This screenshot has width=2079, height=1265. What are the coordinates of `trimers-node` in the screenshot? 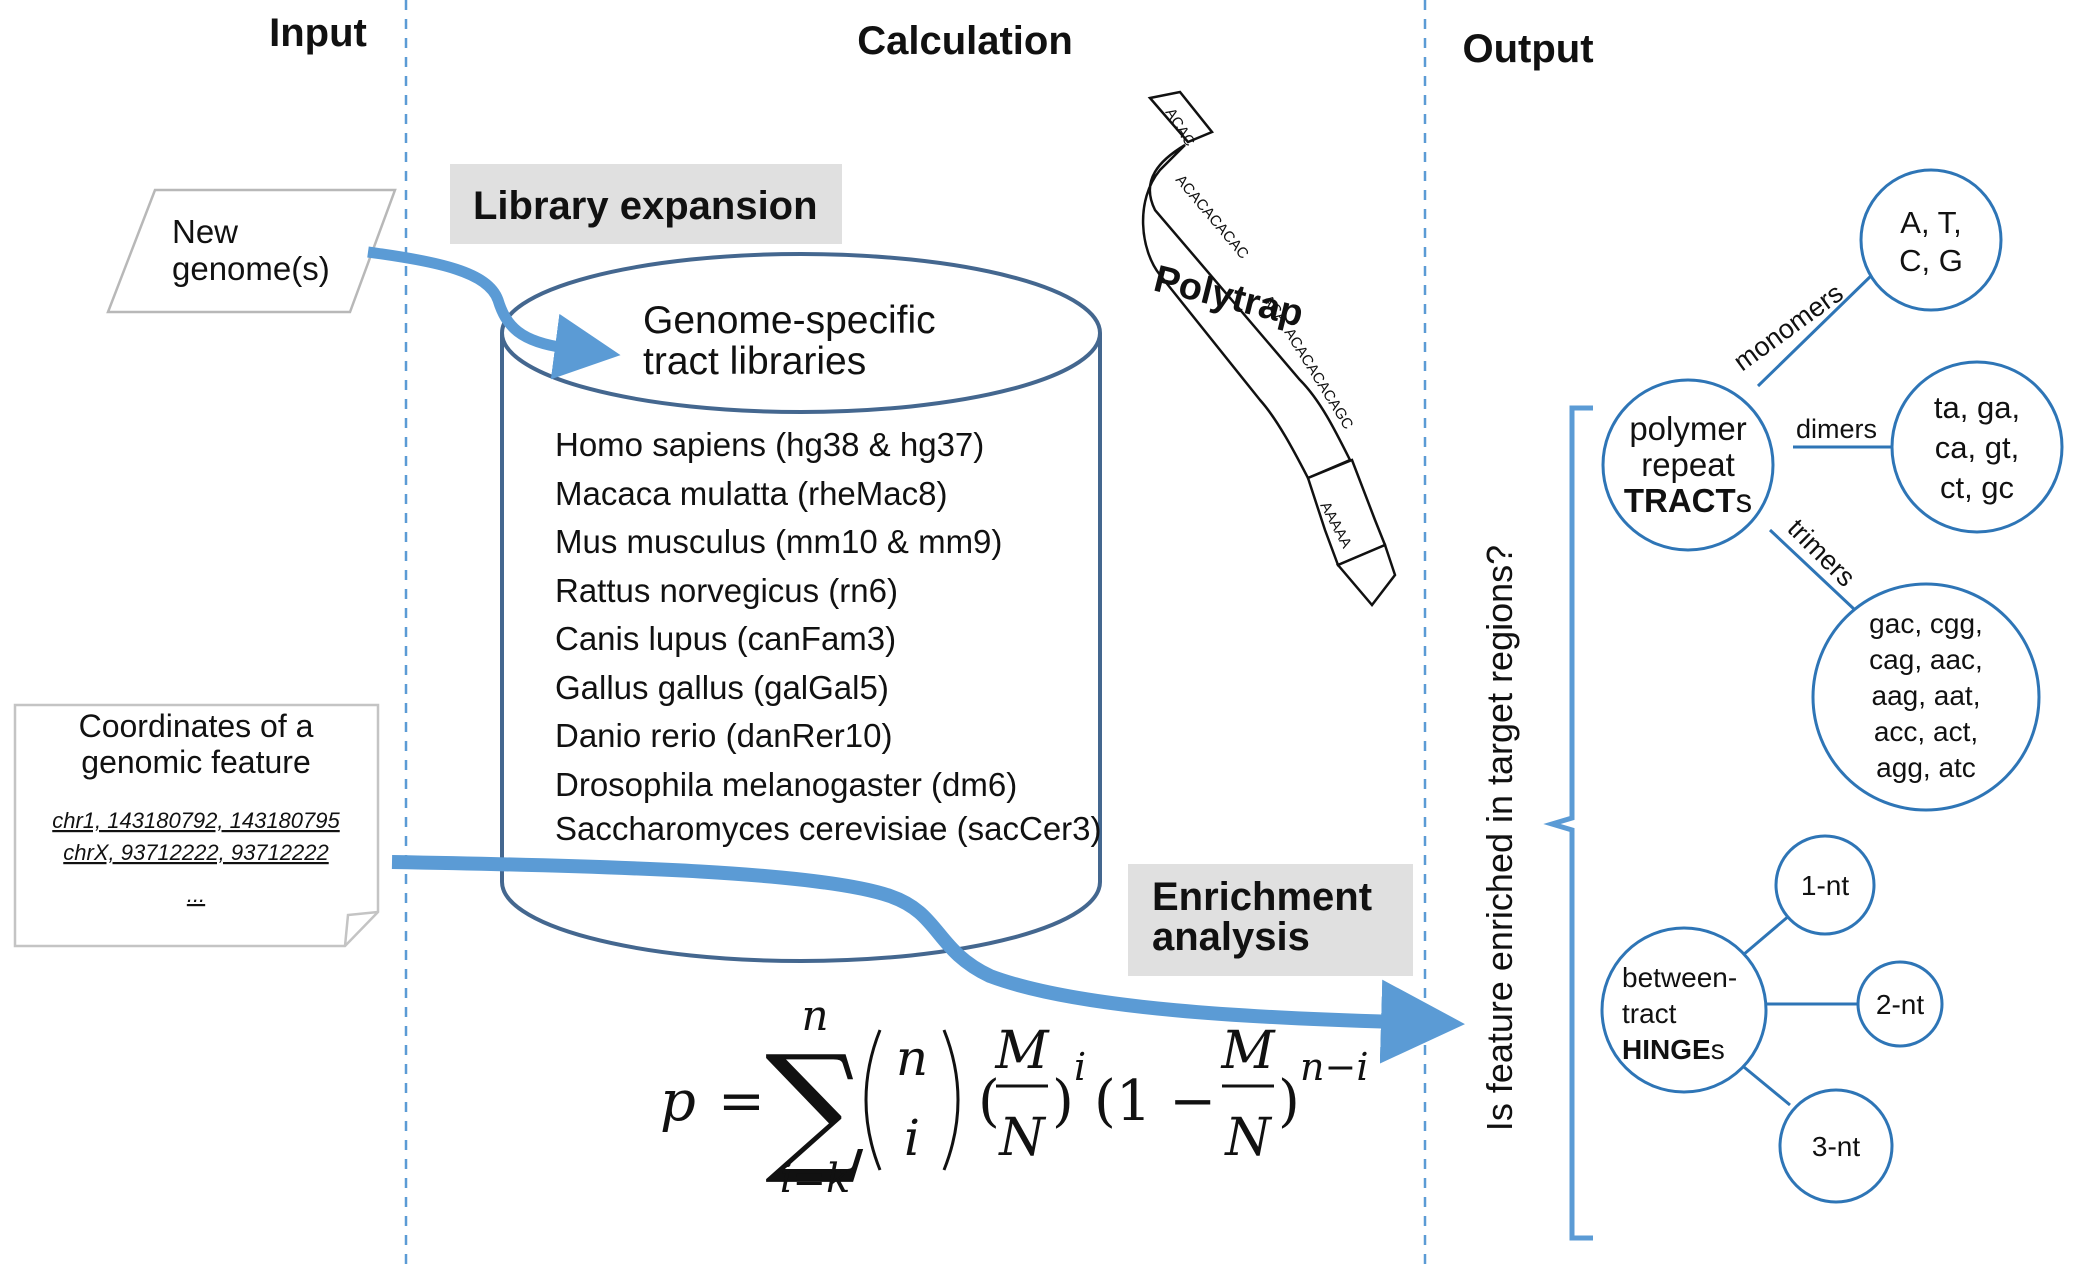 It's located at (1926, 697).